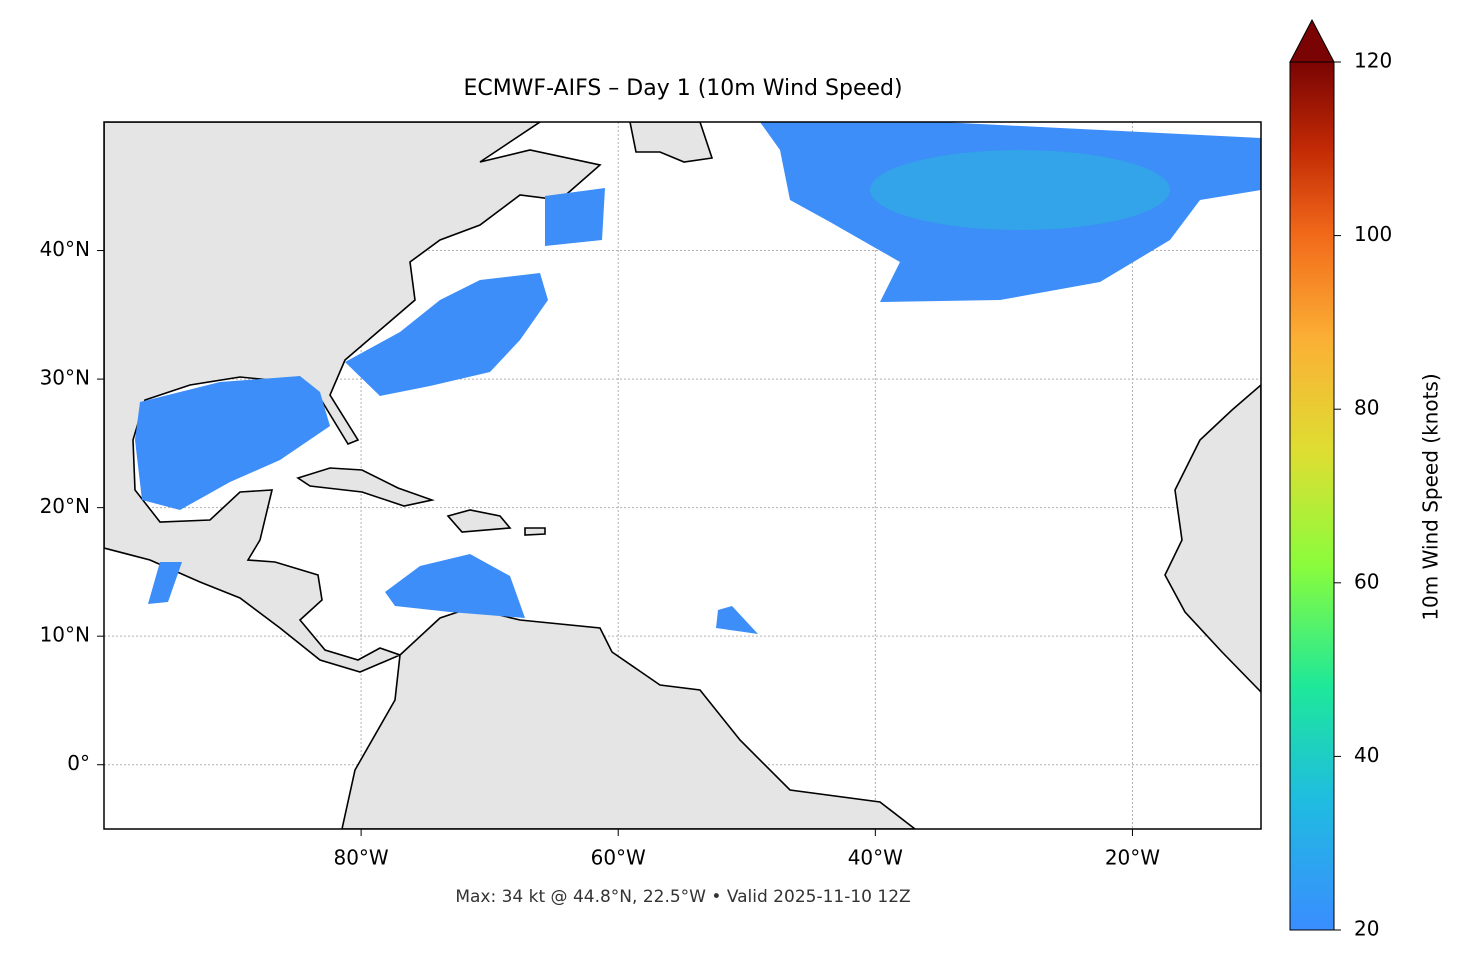 The height and width of the screenshot is (969, 1466). Describe the element at coordinates (1132, 858) in the screenshot. I see `x-tick-label: 20°W` at that location.